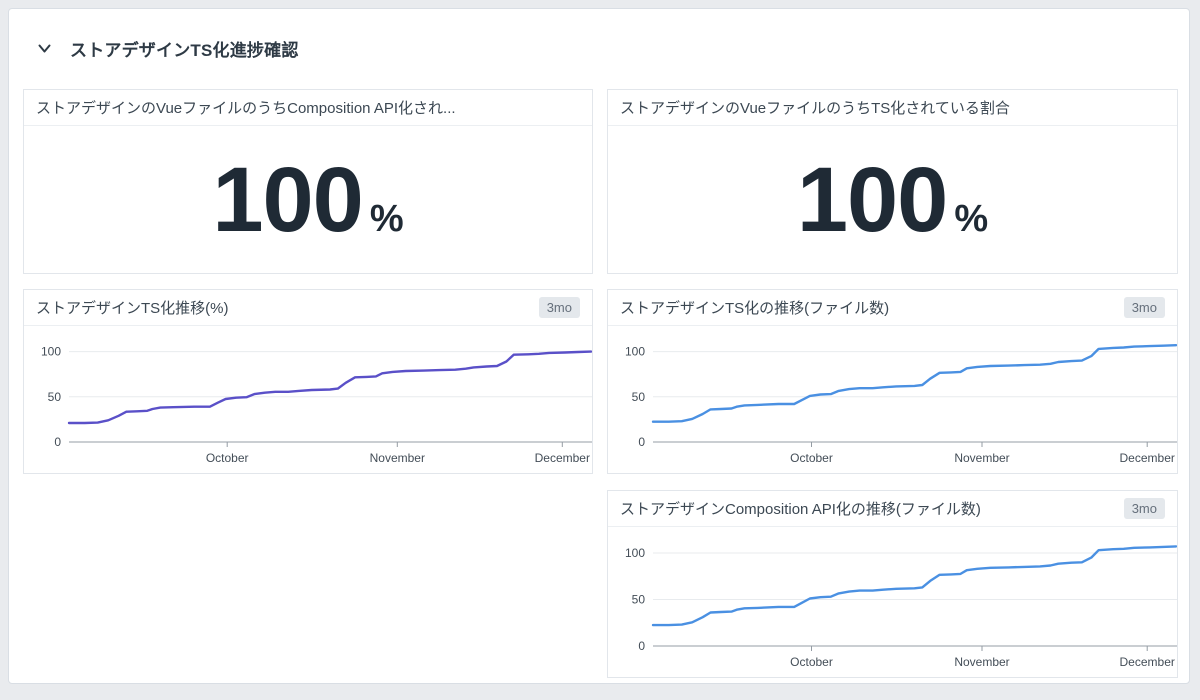 Image resolution: width=1200 pixels, height=700 pixels. What do you see at coordinates (308, 308) in the screenshot?
I see `widget-header: ストアデザインTS化推移(%) 3mo` at bounding box center [308, 308].